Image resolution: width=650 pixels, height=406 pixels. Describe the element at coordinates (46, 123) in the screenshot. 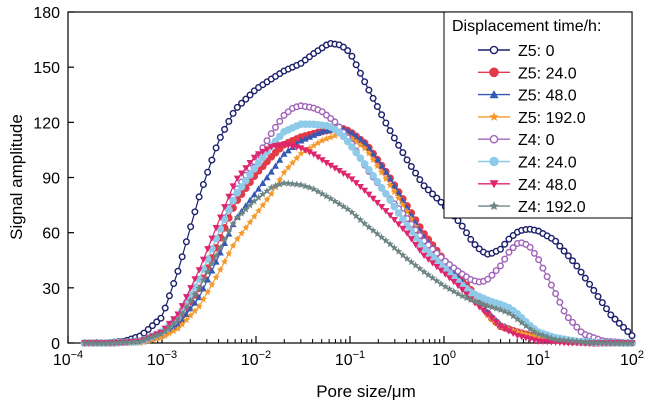

I see `y-tick-label: 120` at that location.